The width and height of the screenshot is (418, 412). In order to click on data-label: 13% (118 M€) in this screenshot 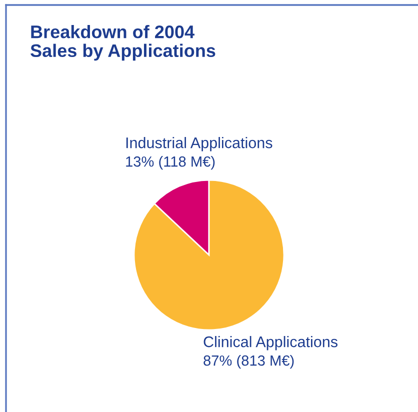, I will do `click(170, 163)`.